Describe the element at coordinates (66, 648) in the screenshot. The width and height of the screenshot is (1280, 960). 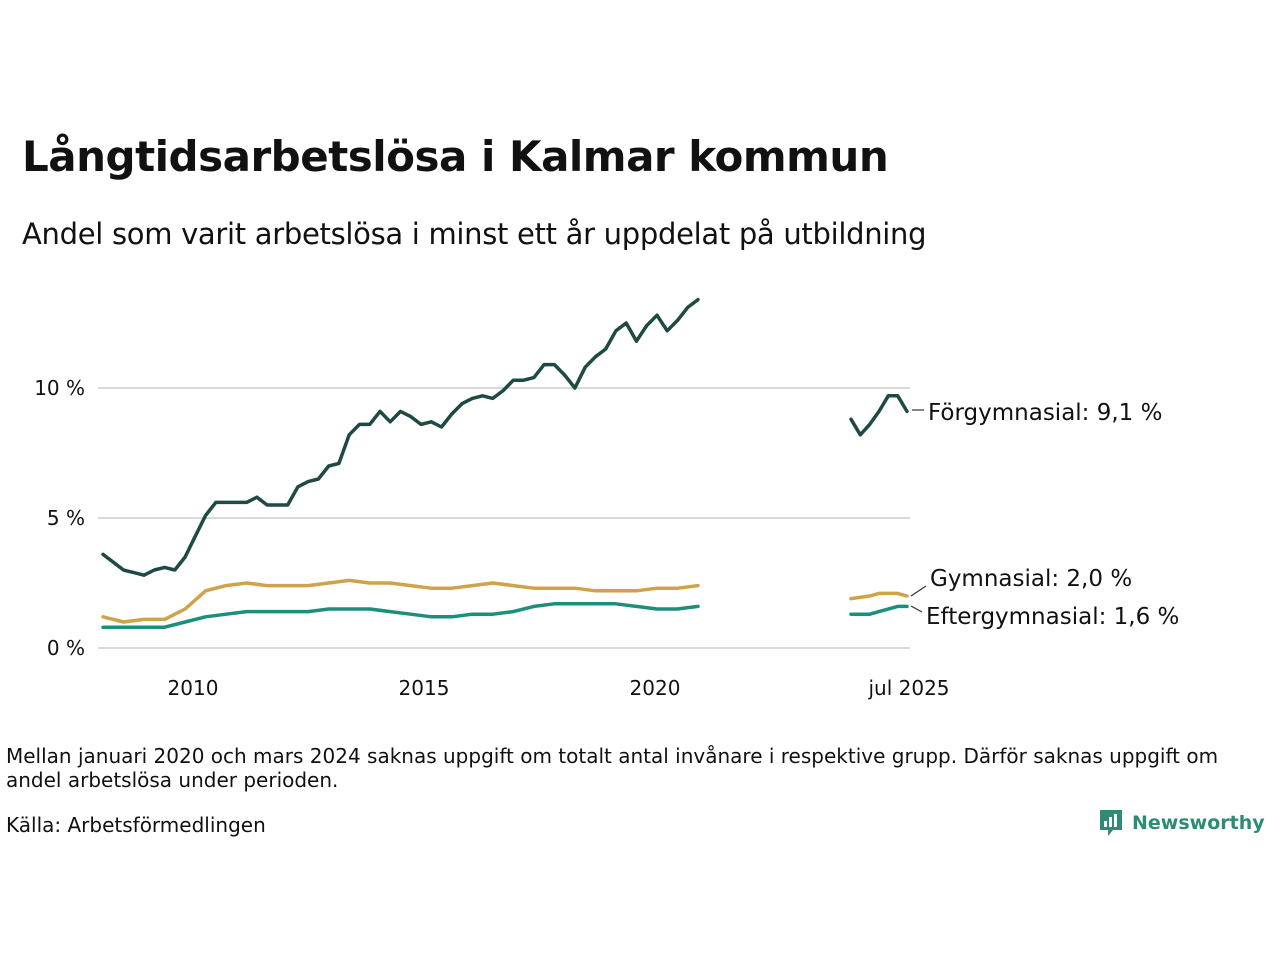
I see `y-tick-label-0: 0 %` at that location.